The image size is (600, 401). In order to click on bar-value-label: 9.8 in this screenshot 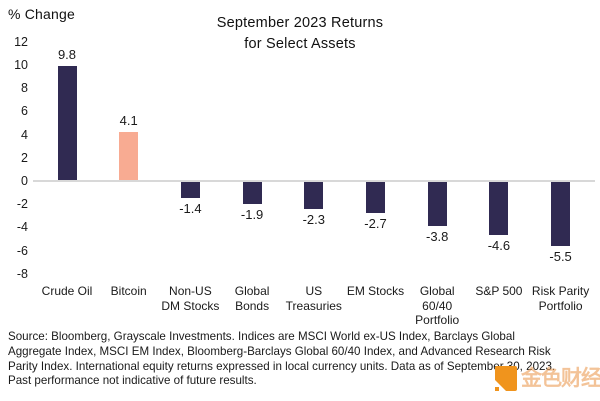, I will do `click(67, 55)`.